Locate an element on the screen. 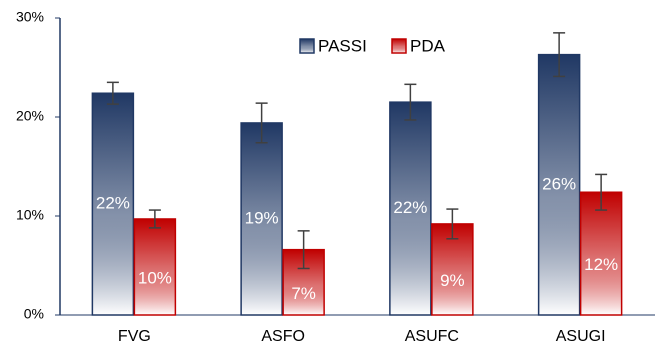 The height and width of the screenshot is (354, 656). x-tick-label: ASFO is located at coordinates (283, 336).